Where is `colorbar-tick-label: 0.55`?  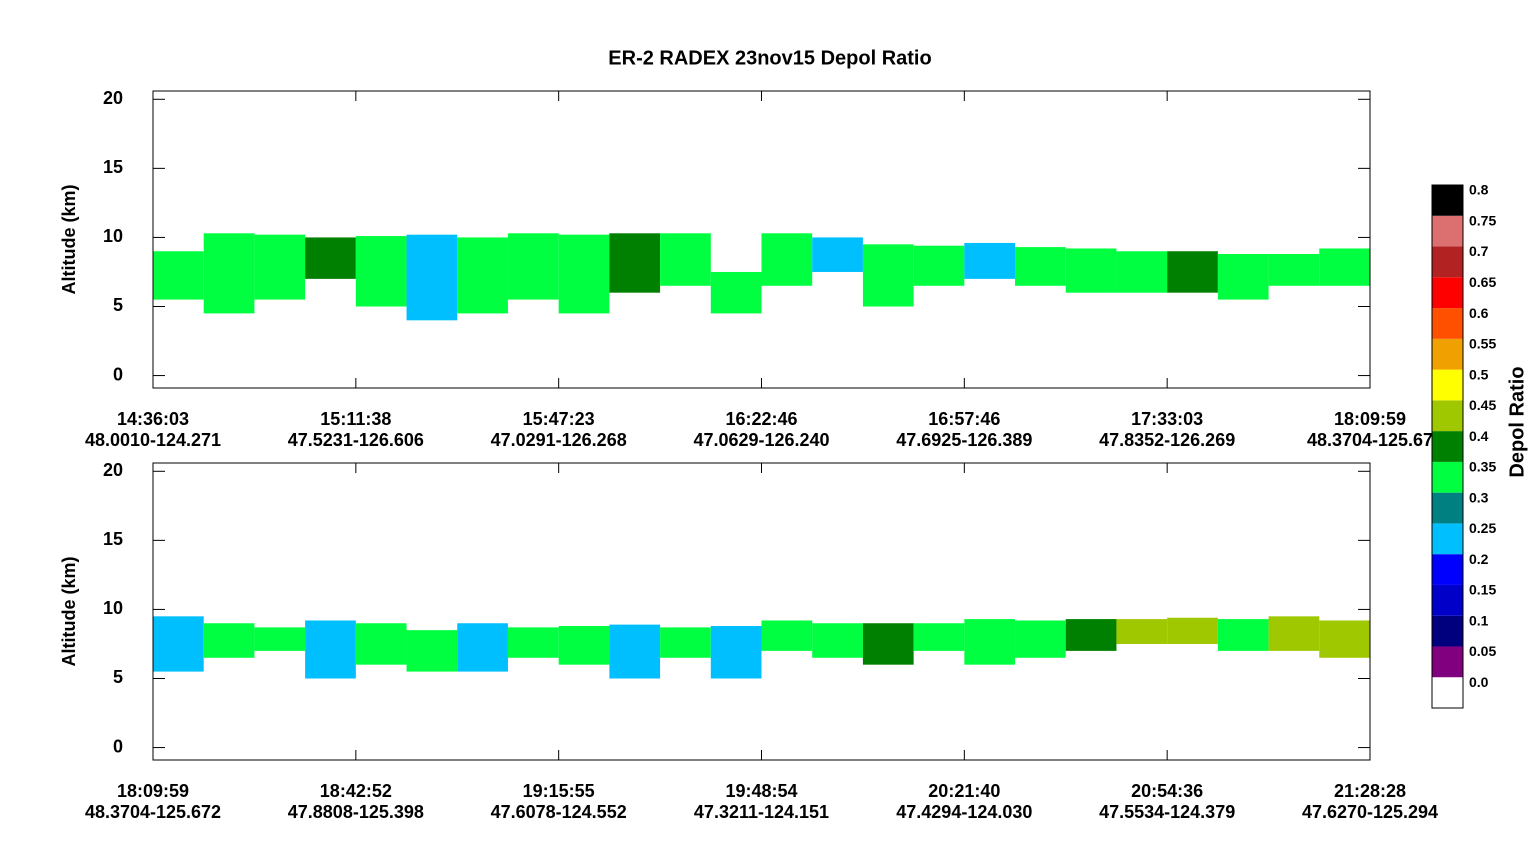
colorbar-tick-label: 0.55 is located at coordinates (1482, 344).